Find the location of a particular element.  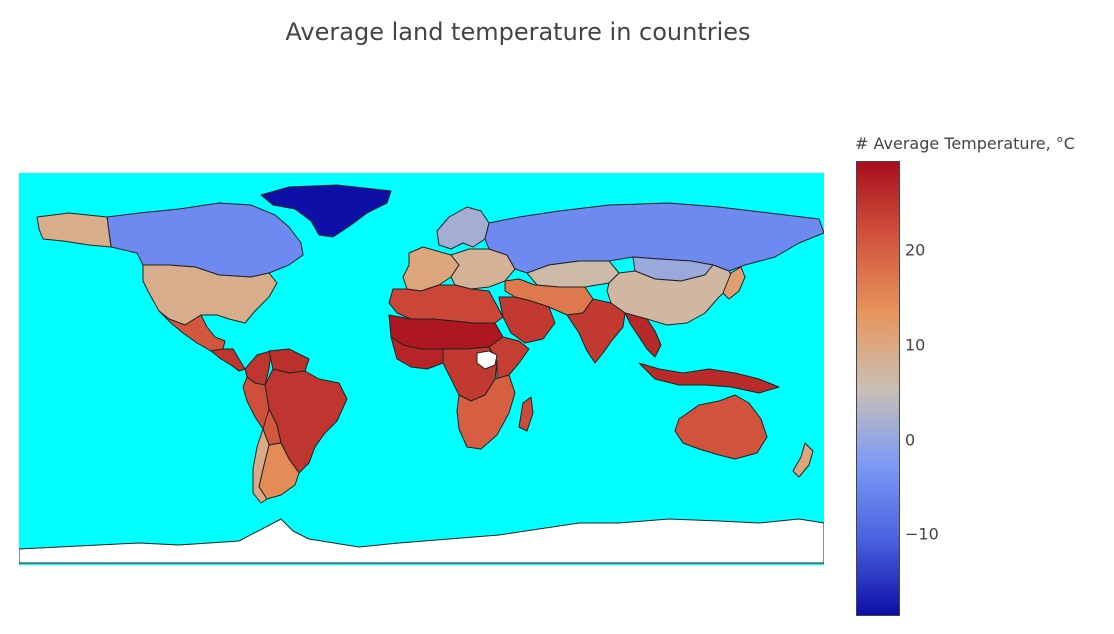

region-japan is located at coordinates (734, 283).